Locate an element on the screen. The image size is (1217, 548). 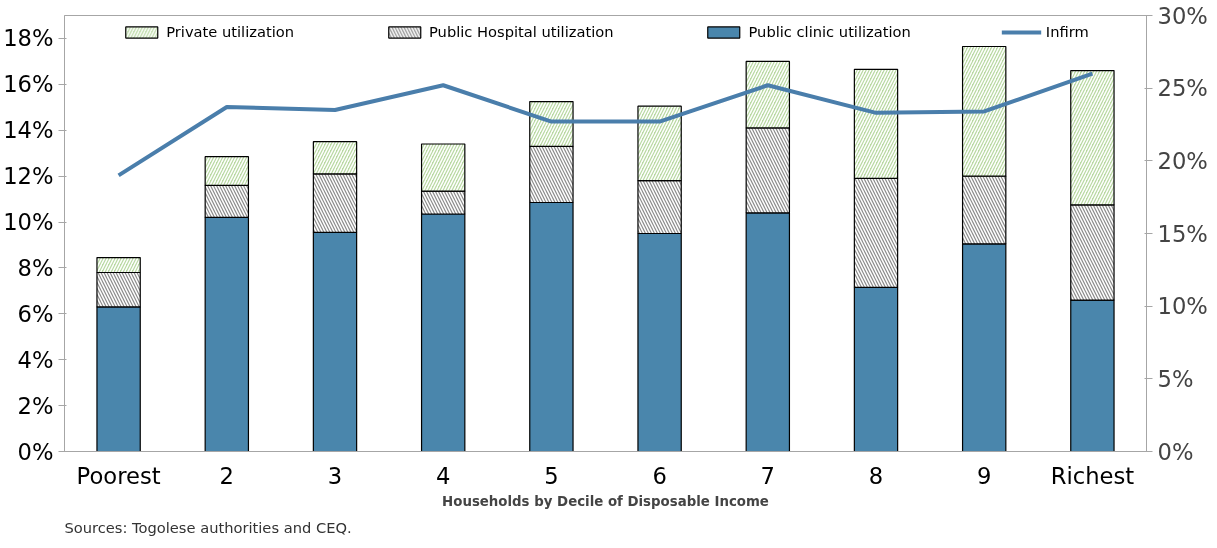
y2-tick-label: 5% is located at coordinates (1175, 378).